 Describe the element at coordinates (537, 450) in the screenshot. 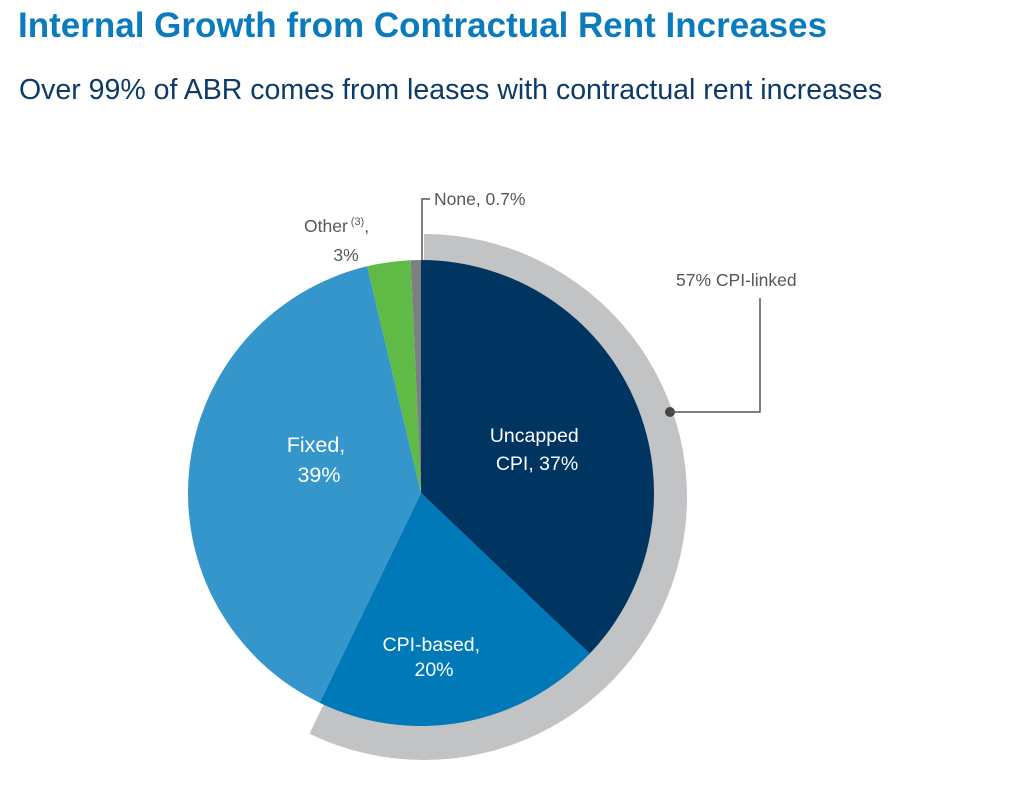

I see `slice-label-uncapped-cpi: Uncapped CPI, 37%` at that location.